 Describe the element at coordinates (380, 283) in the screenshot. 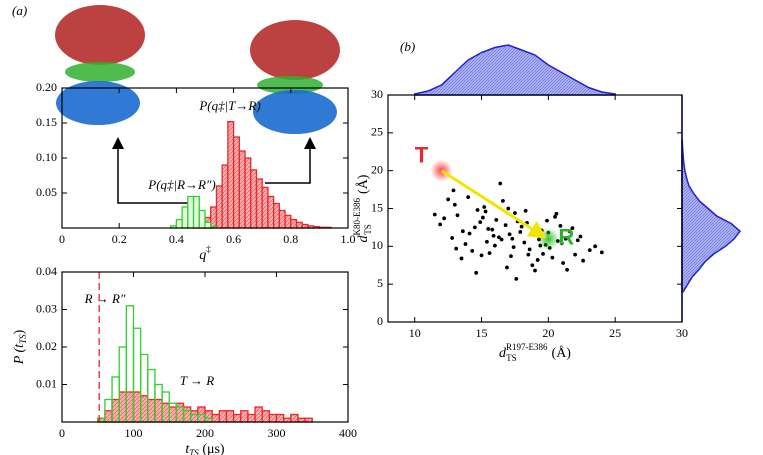

I see `y-tick-label: 5` at that location.